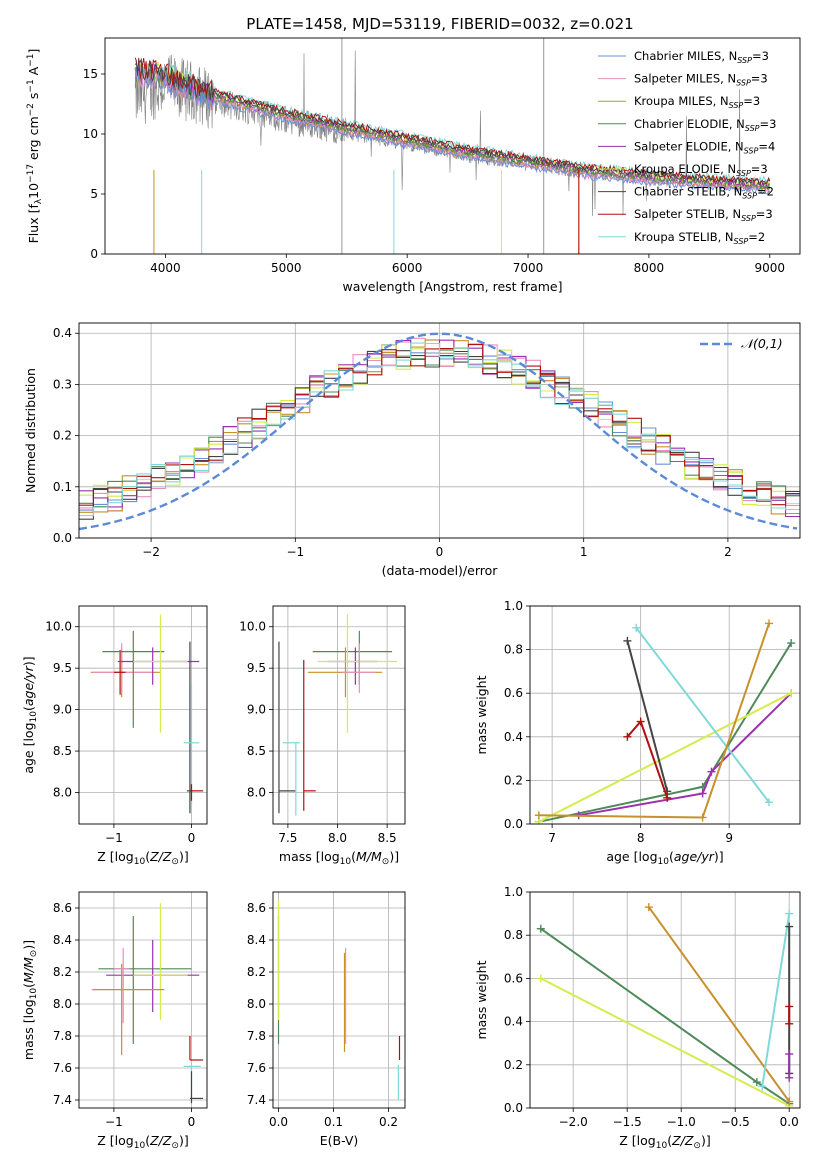 The width and height of the screenshot is (819, 1170). What do you see at coordinates (513, 824) in the screenshot?
I see `weight_vs_age-ytick-label: 0.0` at bounding box center [513, 824].